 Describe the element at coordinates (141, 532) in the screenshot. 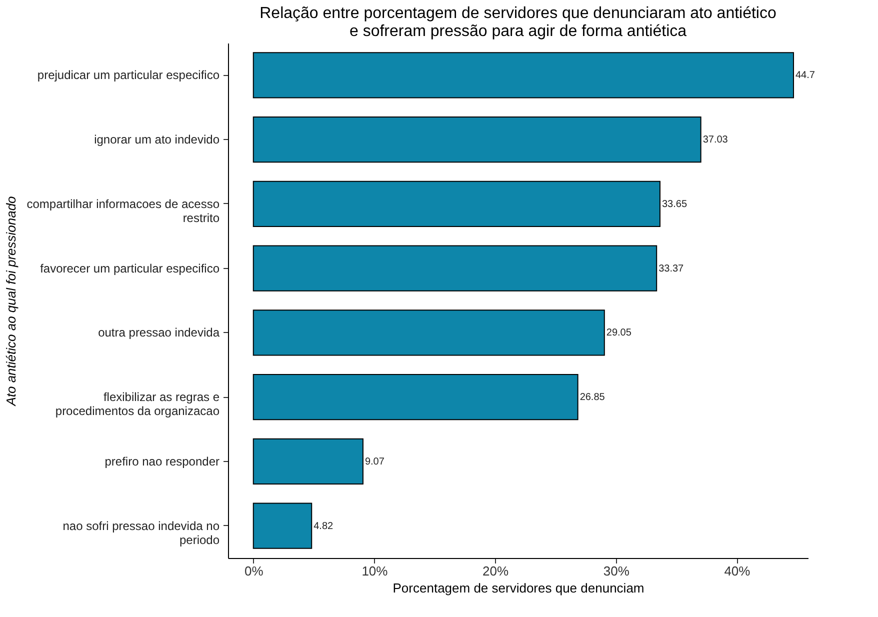

I see `y-tick-label: nao sofri pressao indevida no periodo` at that location.